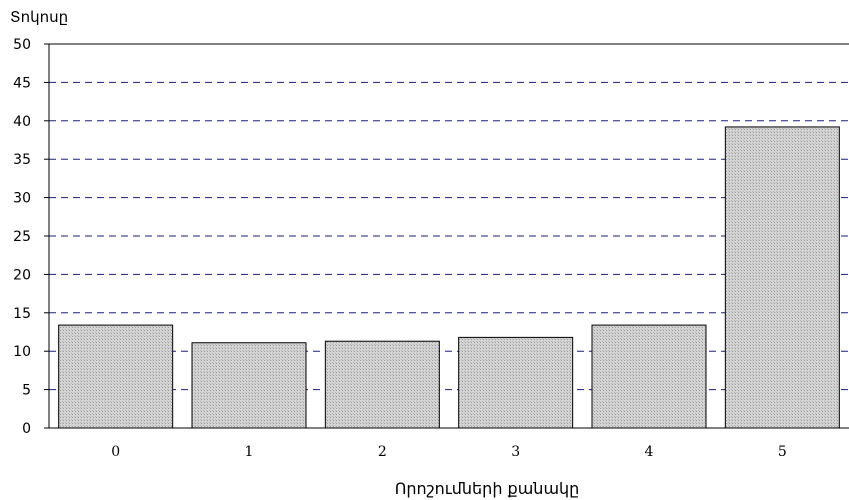  Describe the element at coordinates (382, 452) in the screenshot. I see `x-tick-label: 2` at that location.